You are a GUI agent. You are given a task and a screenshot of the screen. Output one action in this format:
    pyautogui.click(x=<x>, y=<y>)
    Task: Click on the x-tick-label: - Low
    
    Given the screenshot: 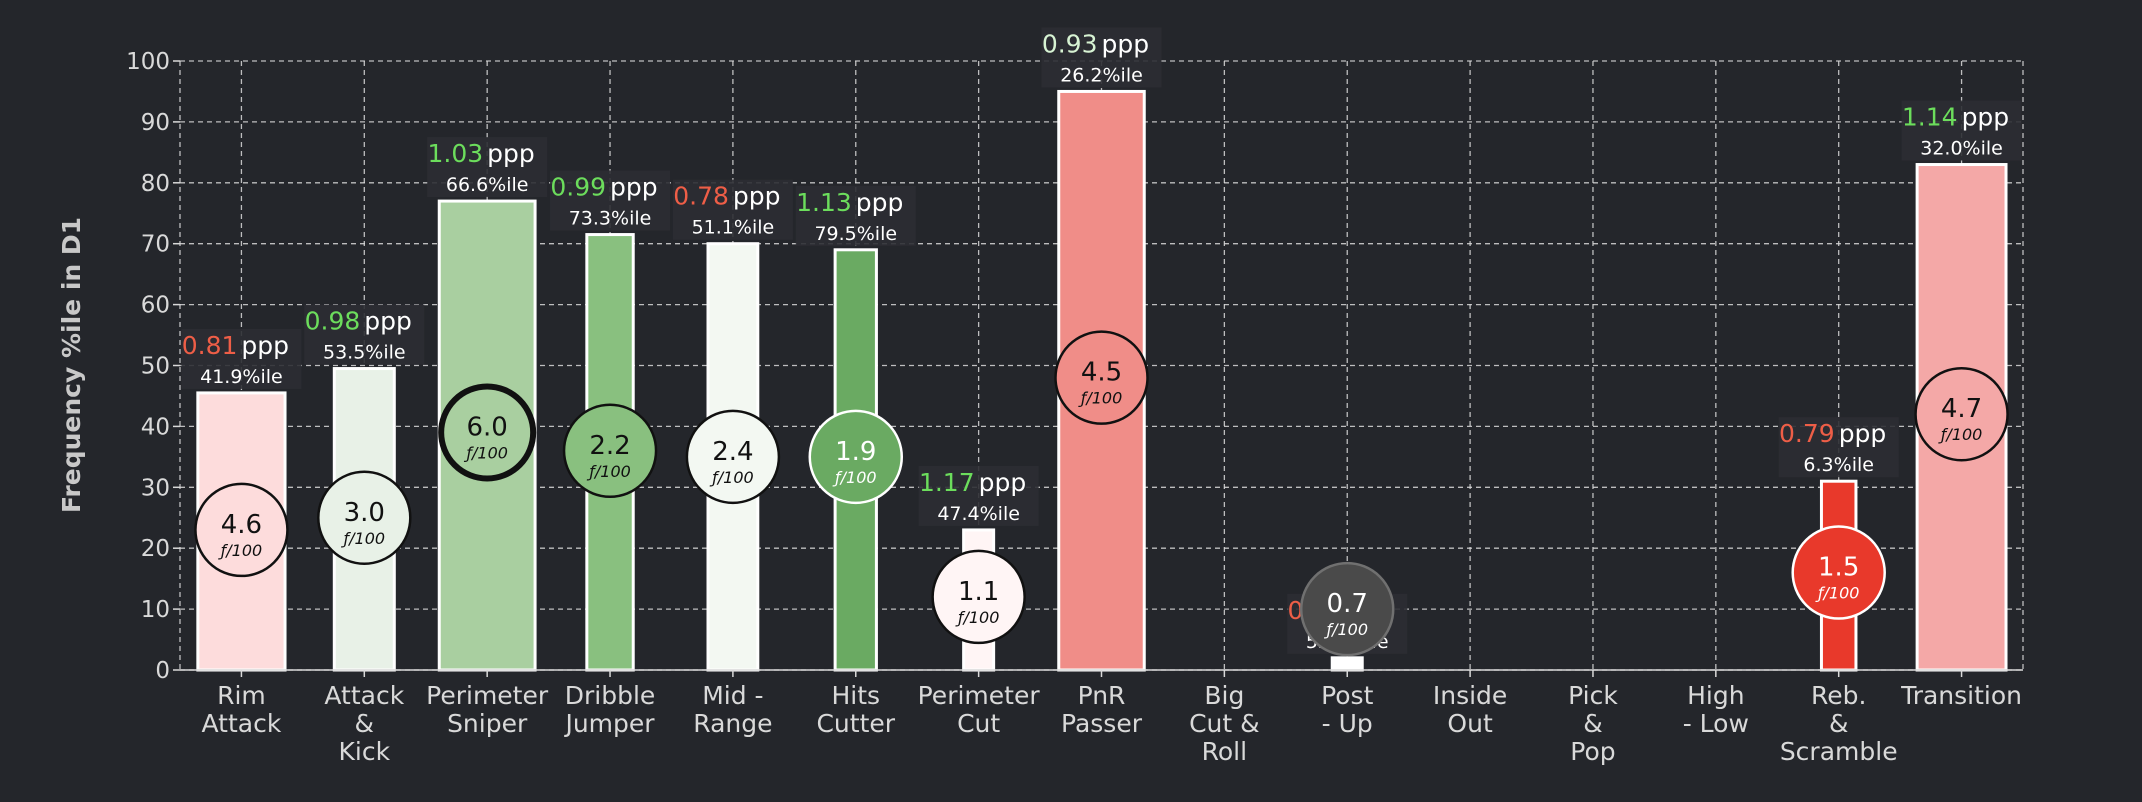 What is the action you would take?
    pyautogui.click(x=1716, y=723)
    